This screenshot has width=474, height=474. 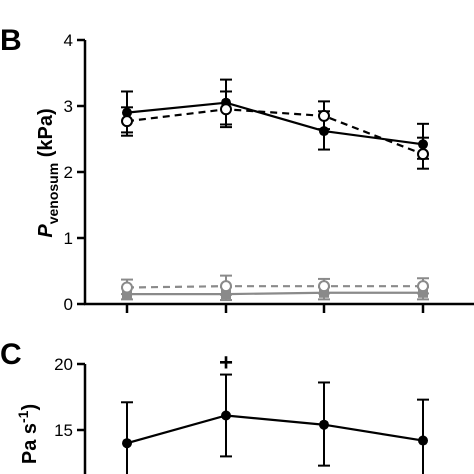 I want to click on b-ytick-label-3: 3, so click(x=68, y=106).